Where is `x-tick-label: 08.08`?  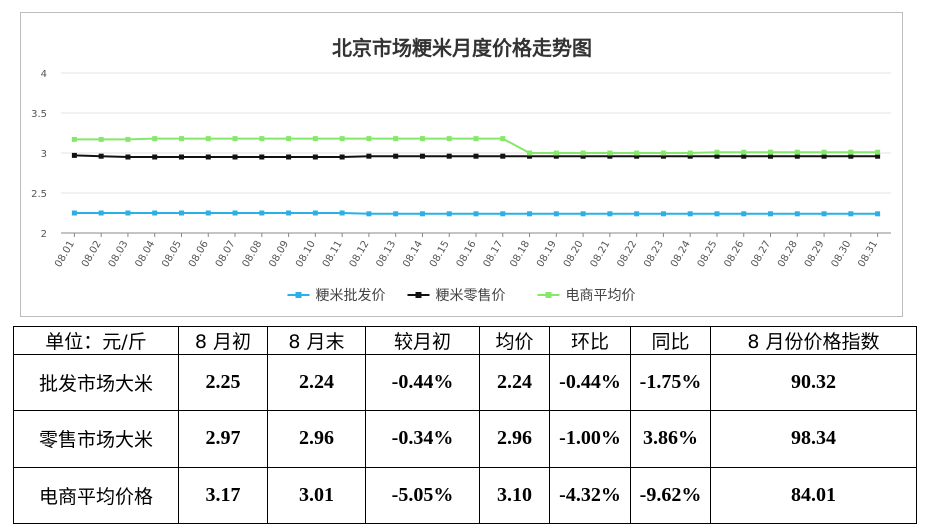
x-tick-label: 08.08 is located at coordinates (253, 254).